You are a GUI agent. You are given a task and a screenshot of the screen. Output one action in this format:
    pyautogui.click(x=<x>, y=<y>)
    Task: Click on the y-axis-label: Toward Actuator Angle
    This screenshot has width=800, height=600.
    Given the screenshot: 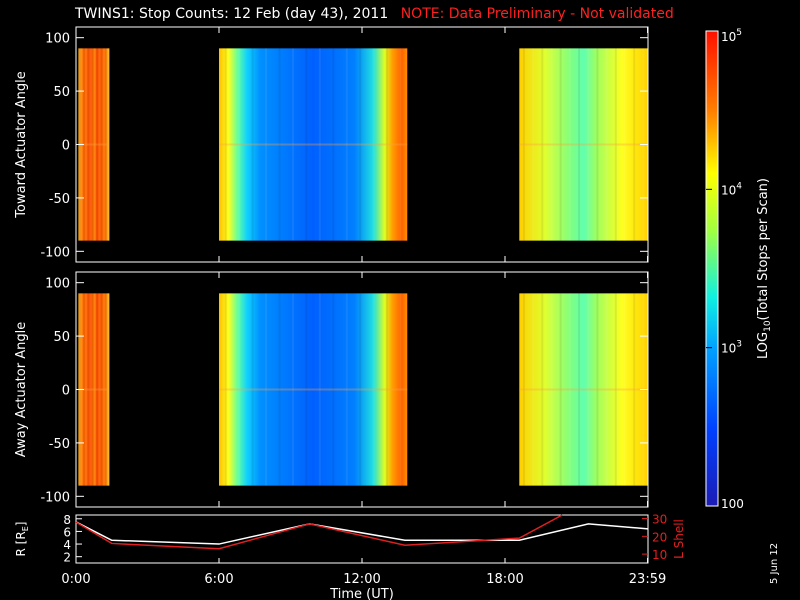 What is the action you would take?
    pyautogui.click(x=21, y=144)
    